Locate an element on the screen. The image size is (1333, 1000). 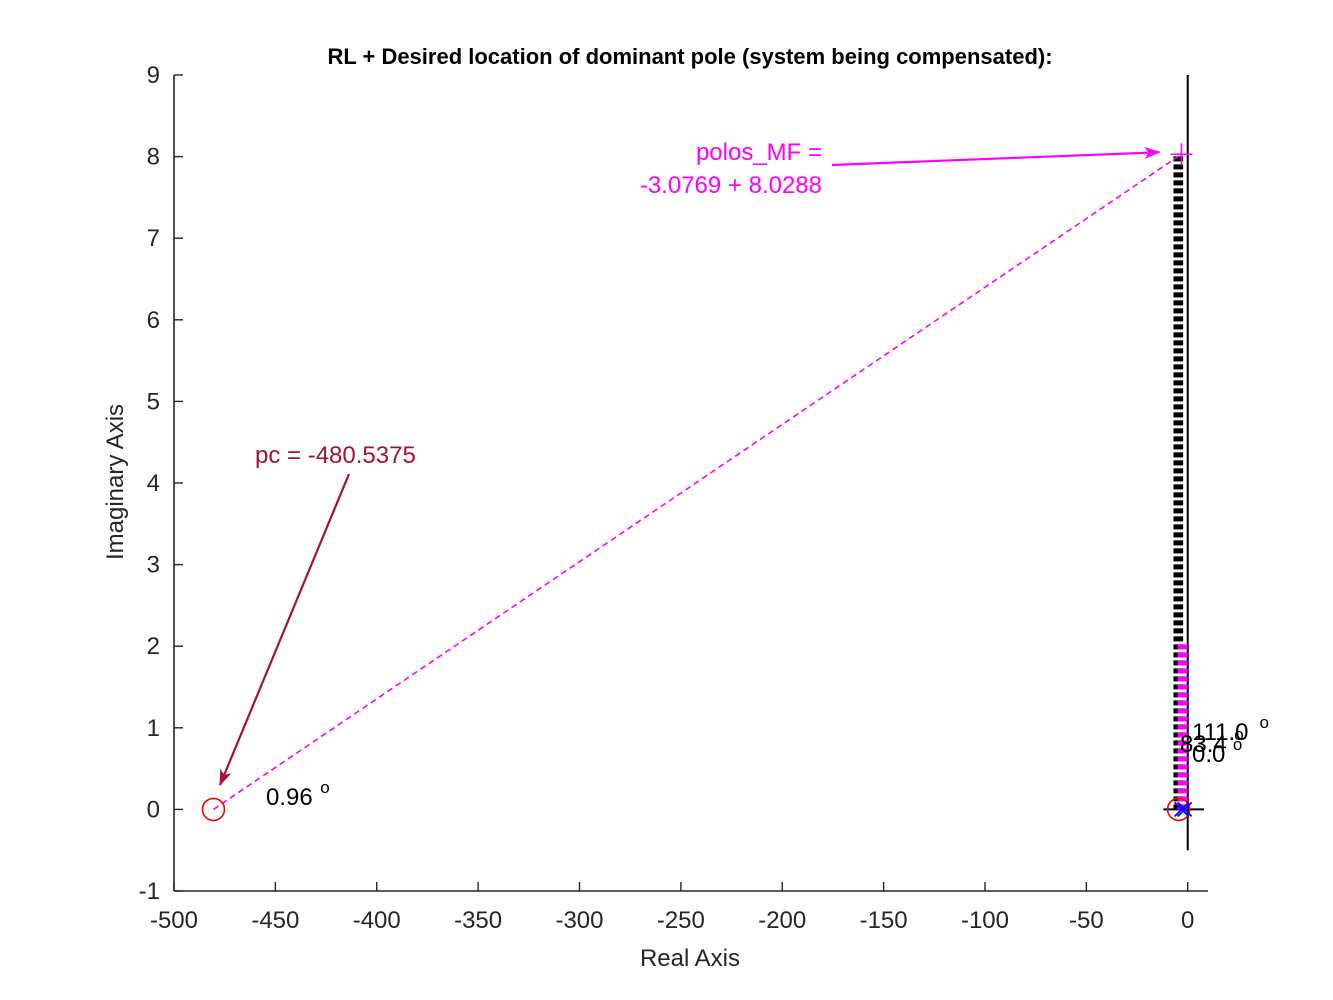
y-tick-label: 0 is located at coordinates (153, 809).